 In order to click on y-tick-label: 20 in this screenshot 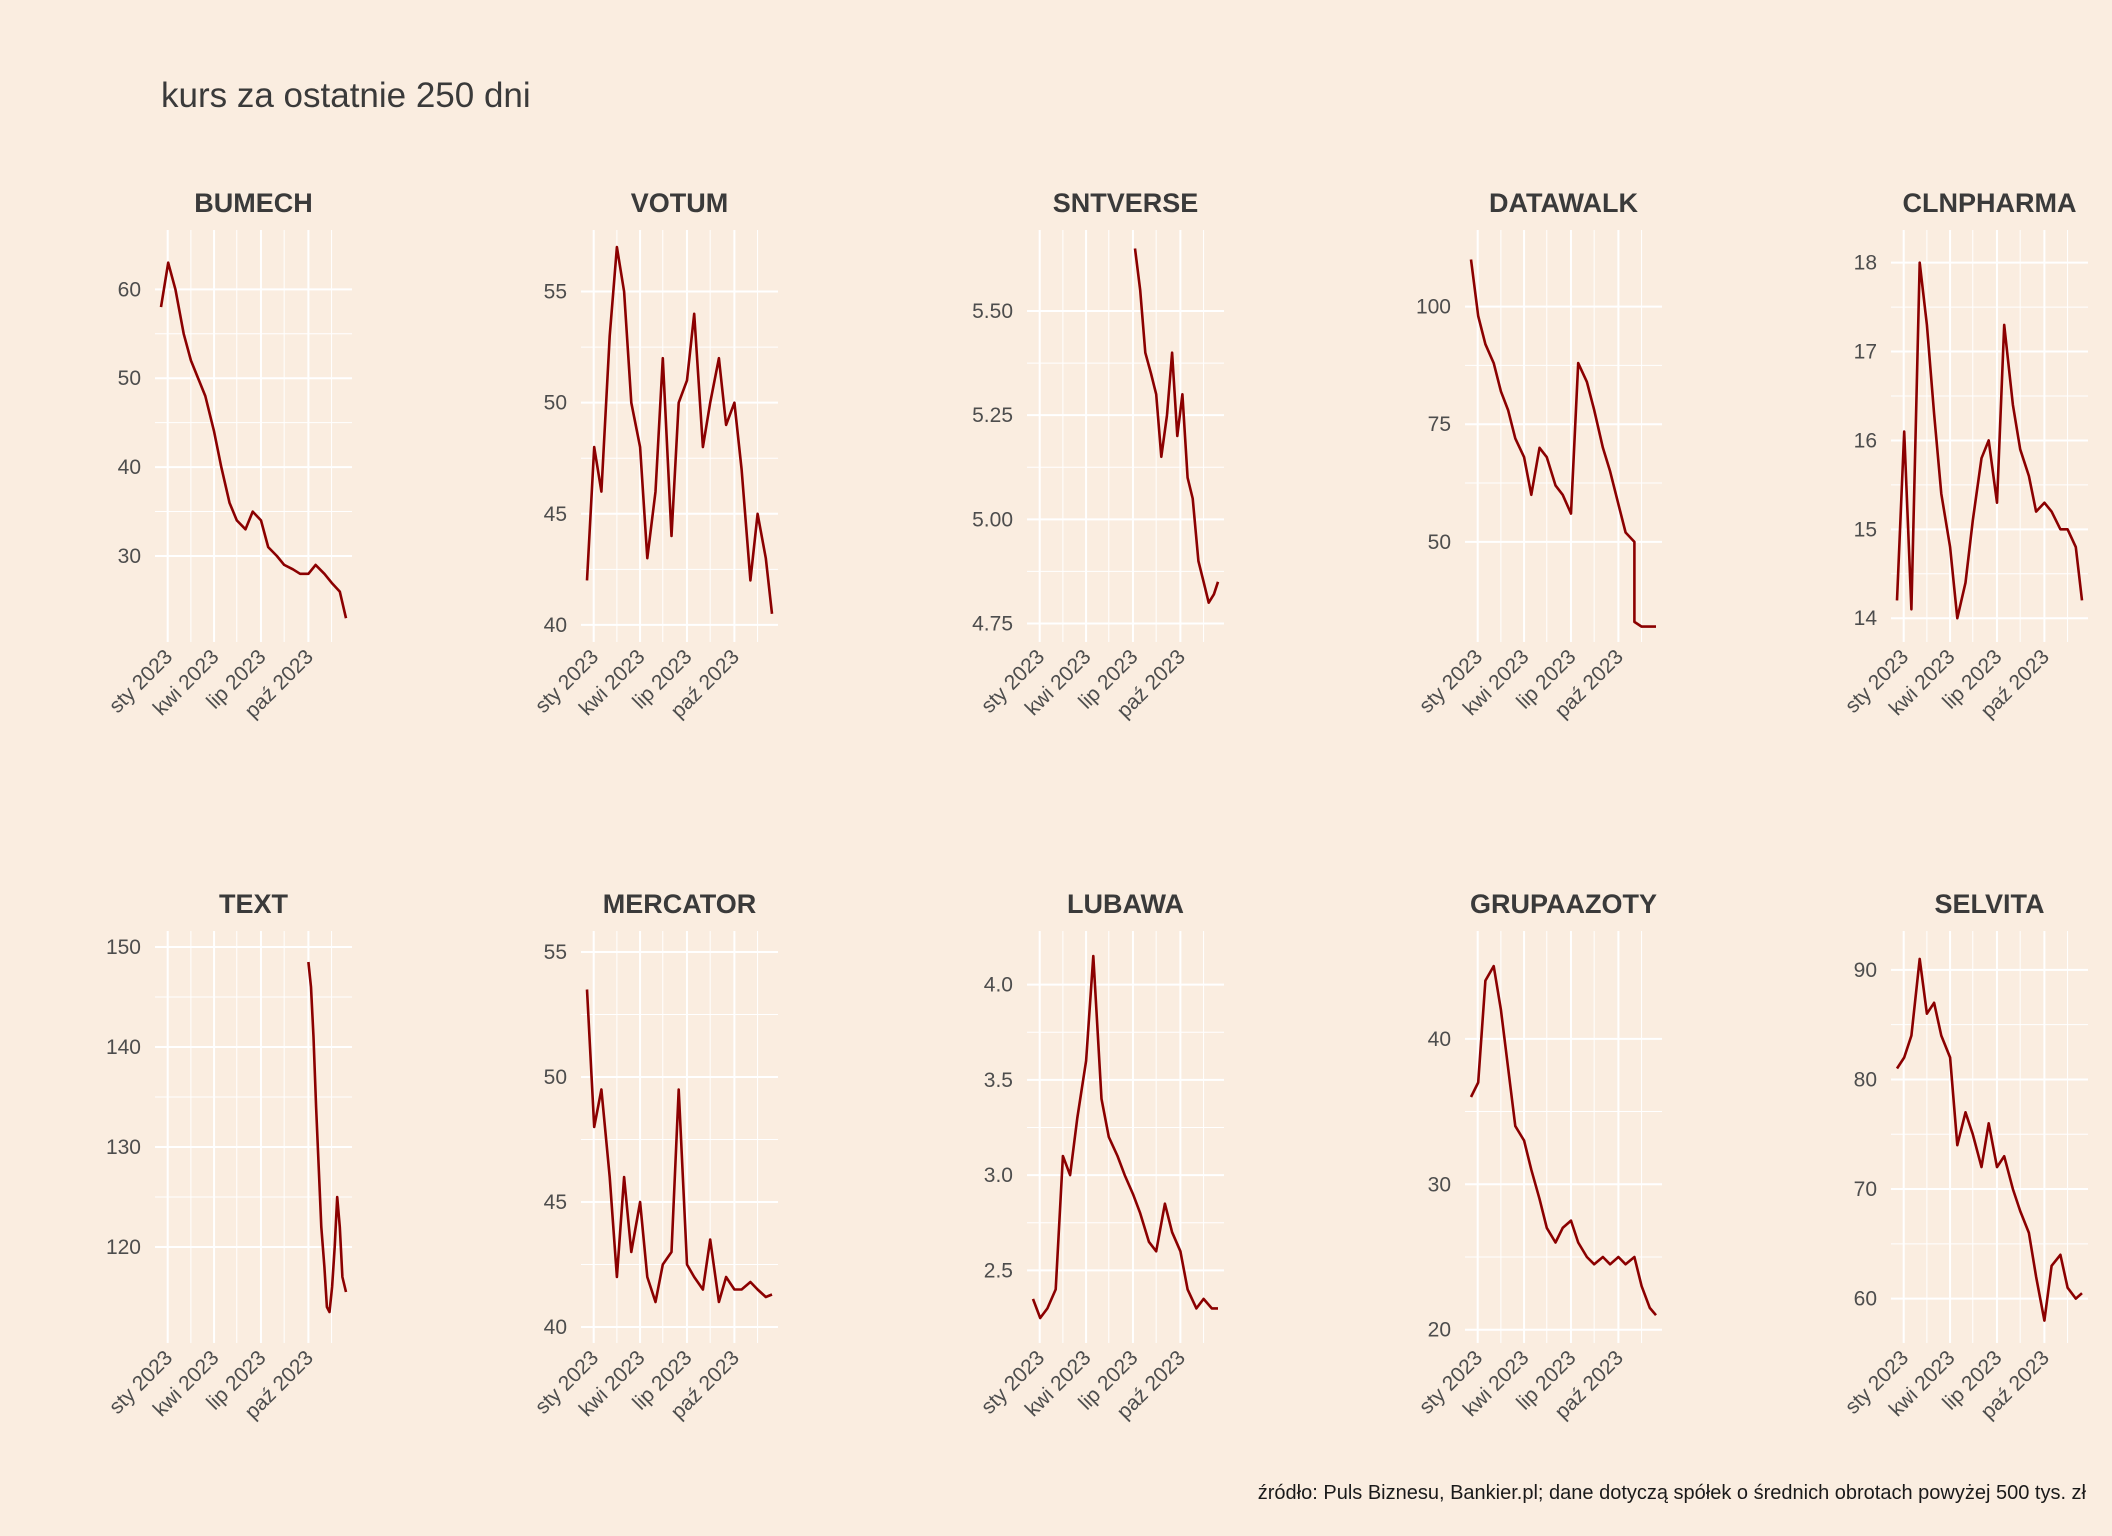, I will do `click(1439, 1330)`.